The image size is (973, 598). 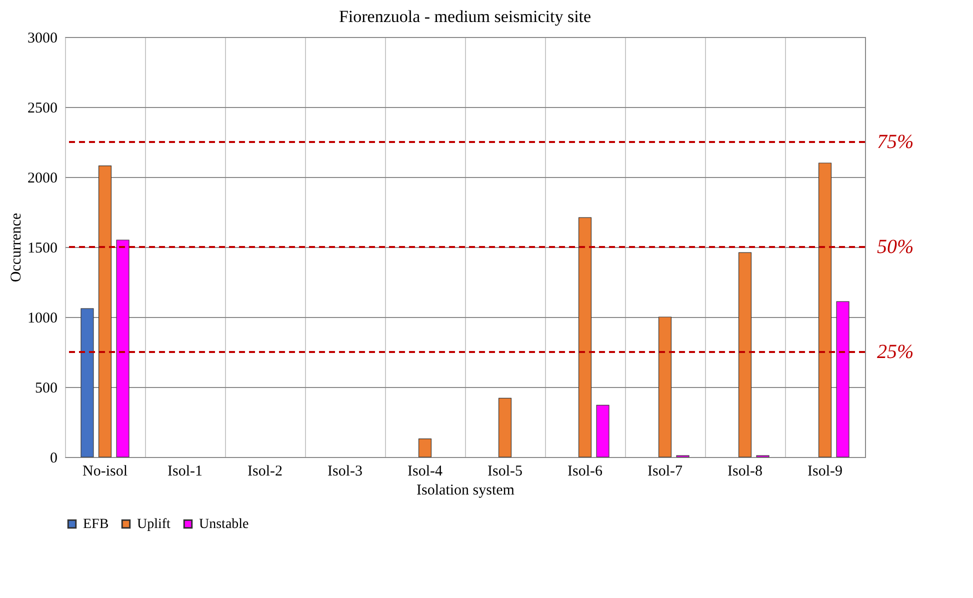 What do you see at coordinates (224, 524) in the screenshot?
I see `legend-label: Unstable` at bounding box center [224, 524].